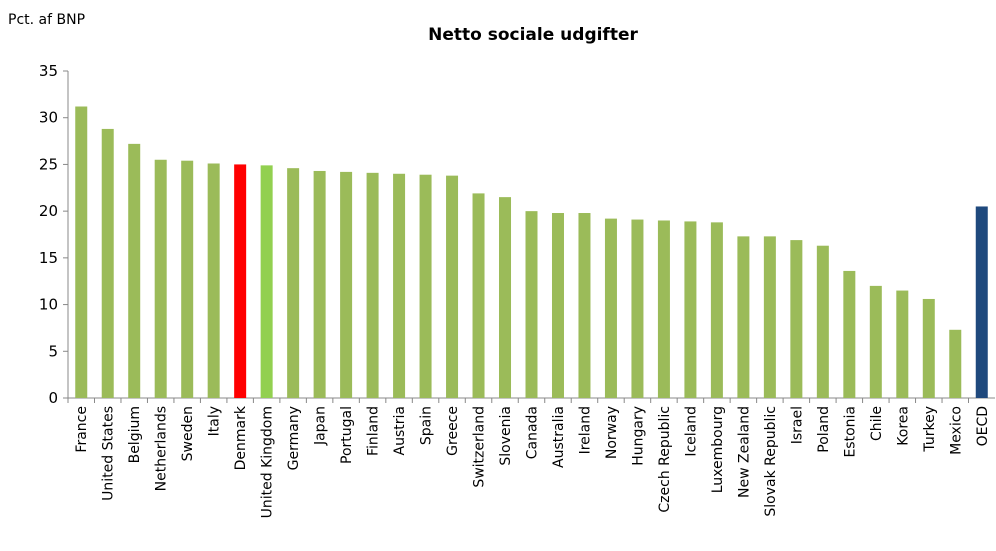 The width and height of the screenshot is (996, 551). What do you see at coordinates (691, 431) in the screenshot?
I see `x-tick-label: Iceland` at bounding box center [691, 431].